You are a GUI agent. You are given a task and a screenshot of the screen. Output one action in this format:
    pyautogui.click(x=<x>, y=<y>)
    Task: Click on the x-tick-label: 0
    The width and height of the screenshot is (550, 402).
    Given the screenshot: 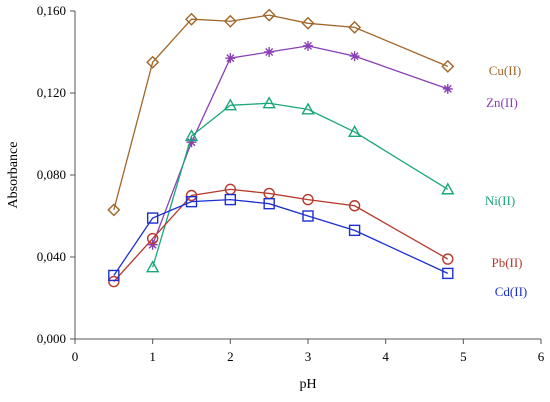 What is the action you would take?
    pyautogui.click(x=75, y=356)
    